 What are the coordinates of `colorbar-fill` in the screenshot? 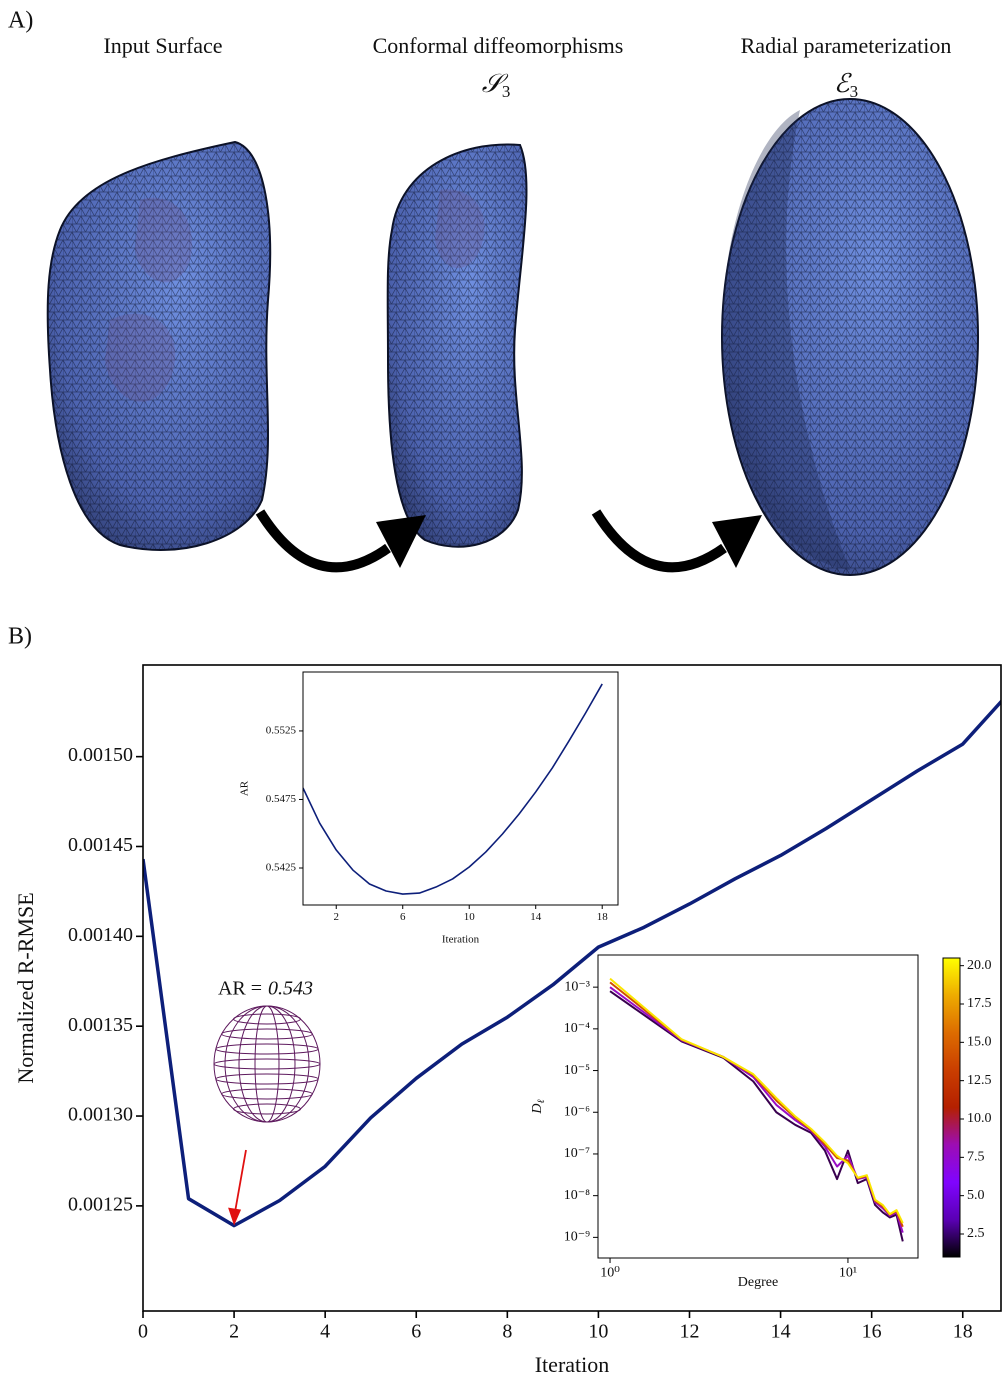 It's located at (951, 1107).